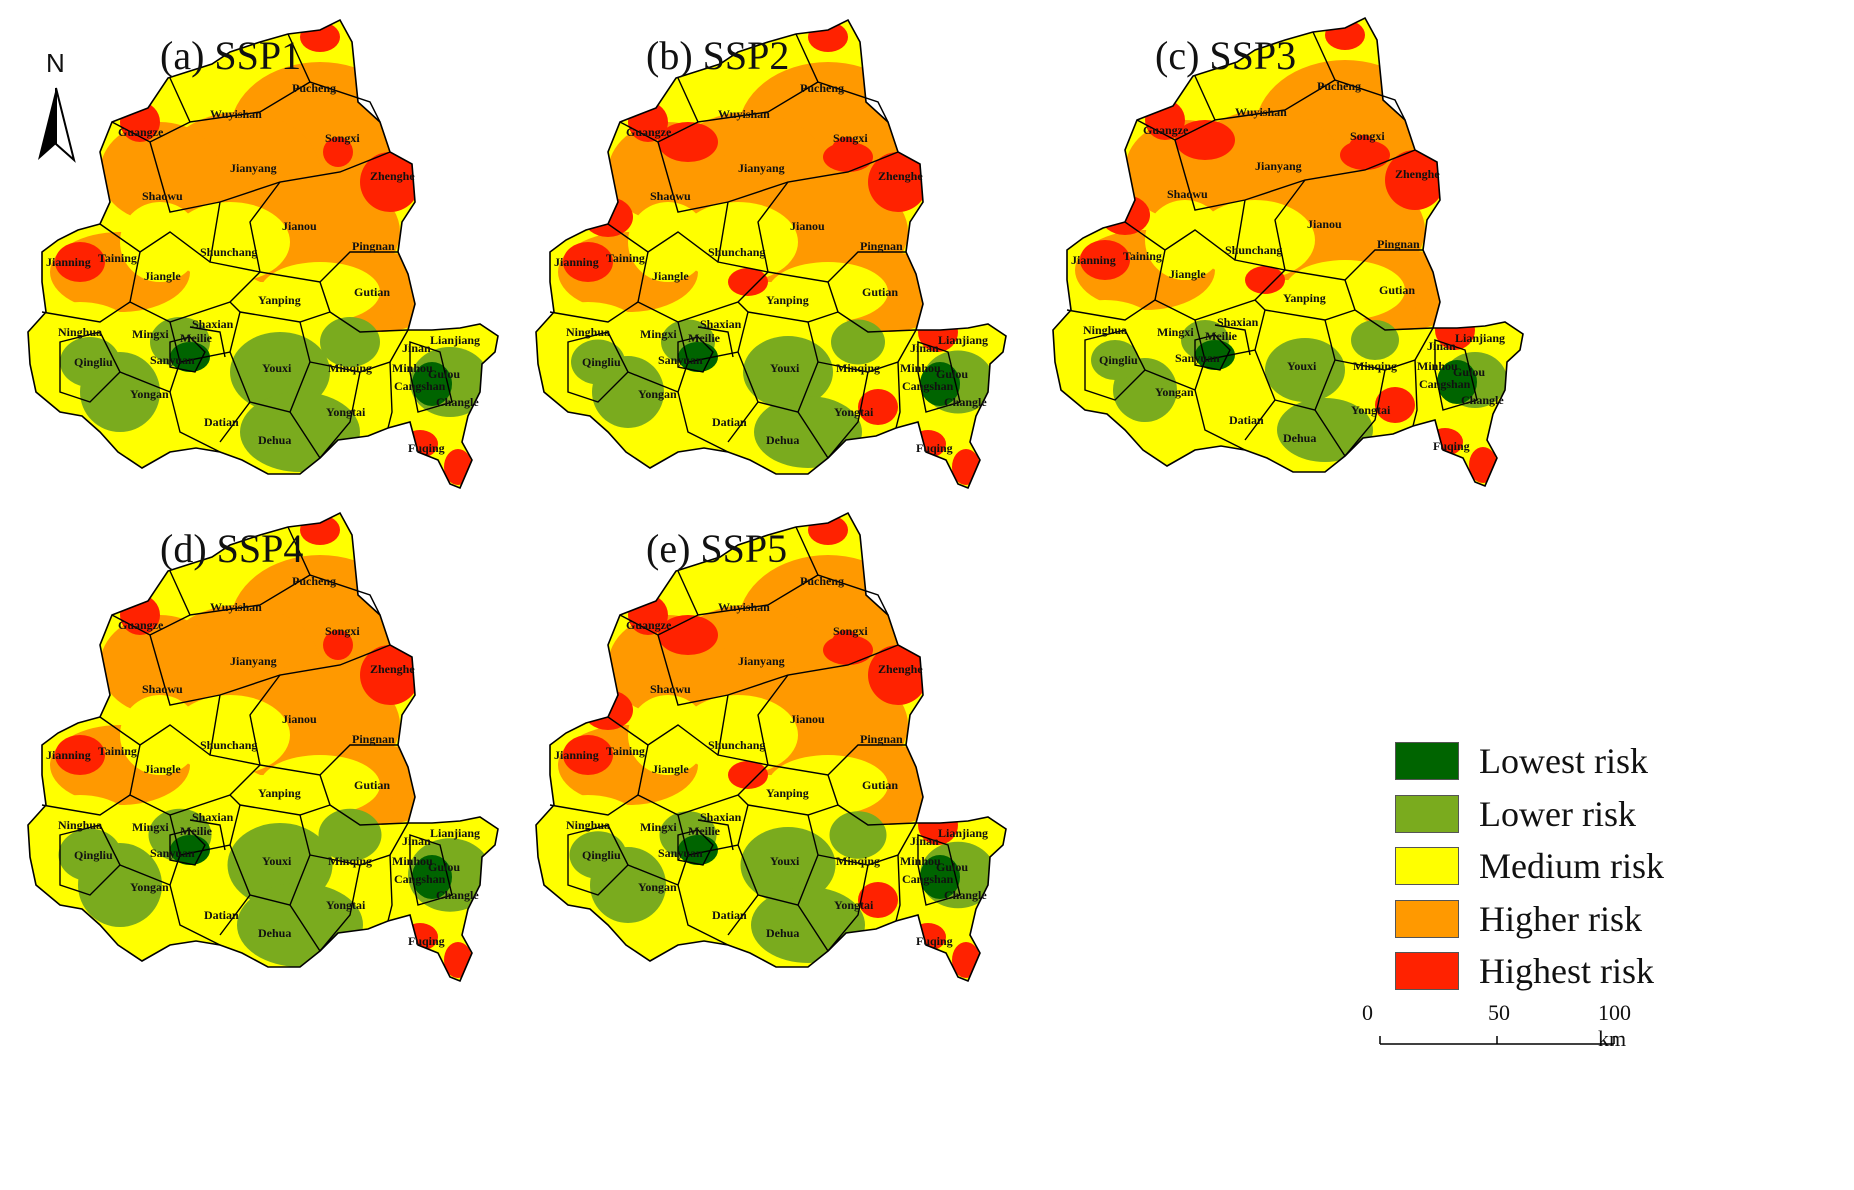  Describe the element at coordinates (881, 246) in the screenshot. I see `region-label: Pingnan` at that location.